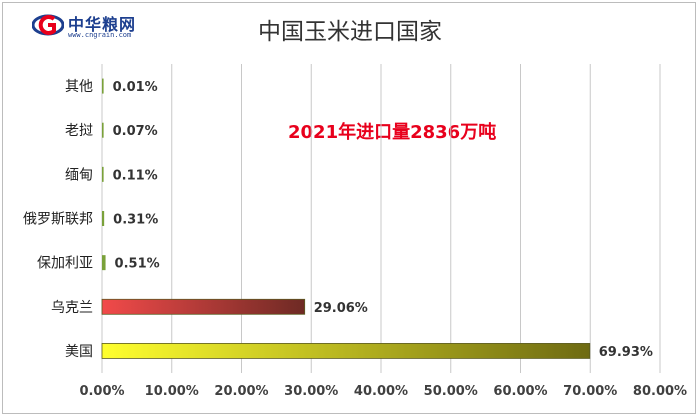 The height and width of the screenshot is (418, 700). Describe the element at coordinates (101, 391) in the screenshot. I see `x-tick-label: 0.00%` at that location.